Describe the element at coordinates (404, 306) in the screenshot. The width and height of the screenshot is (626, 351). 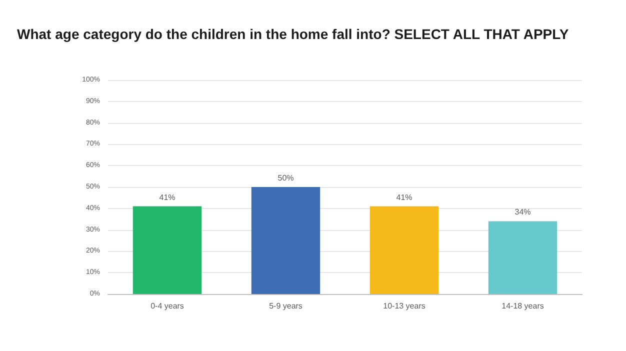
I see `x-tick-label: 10-13 years` at that location.